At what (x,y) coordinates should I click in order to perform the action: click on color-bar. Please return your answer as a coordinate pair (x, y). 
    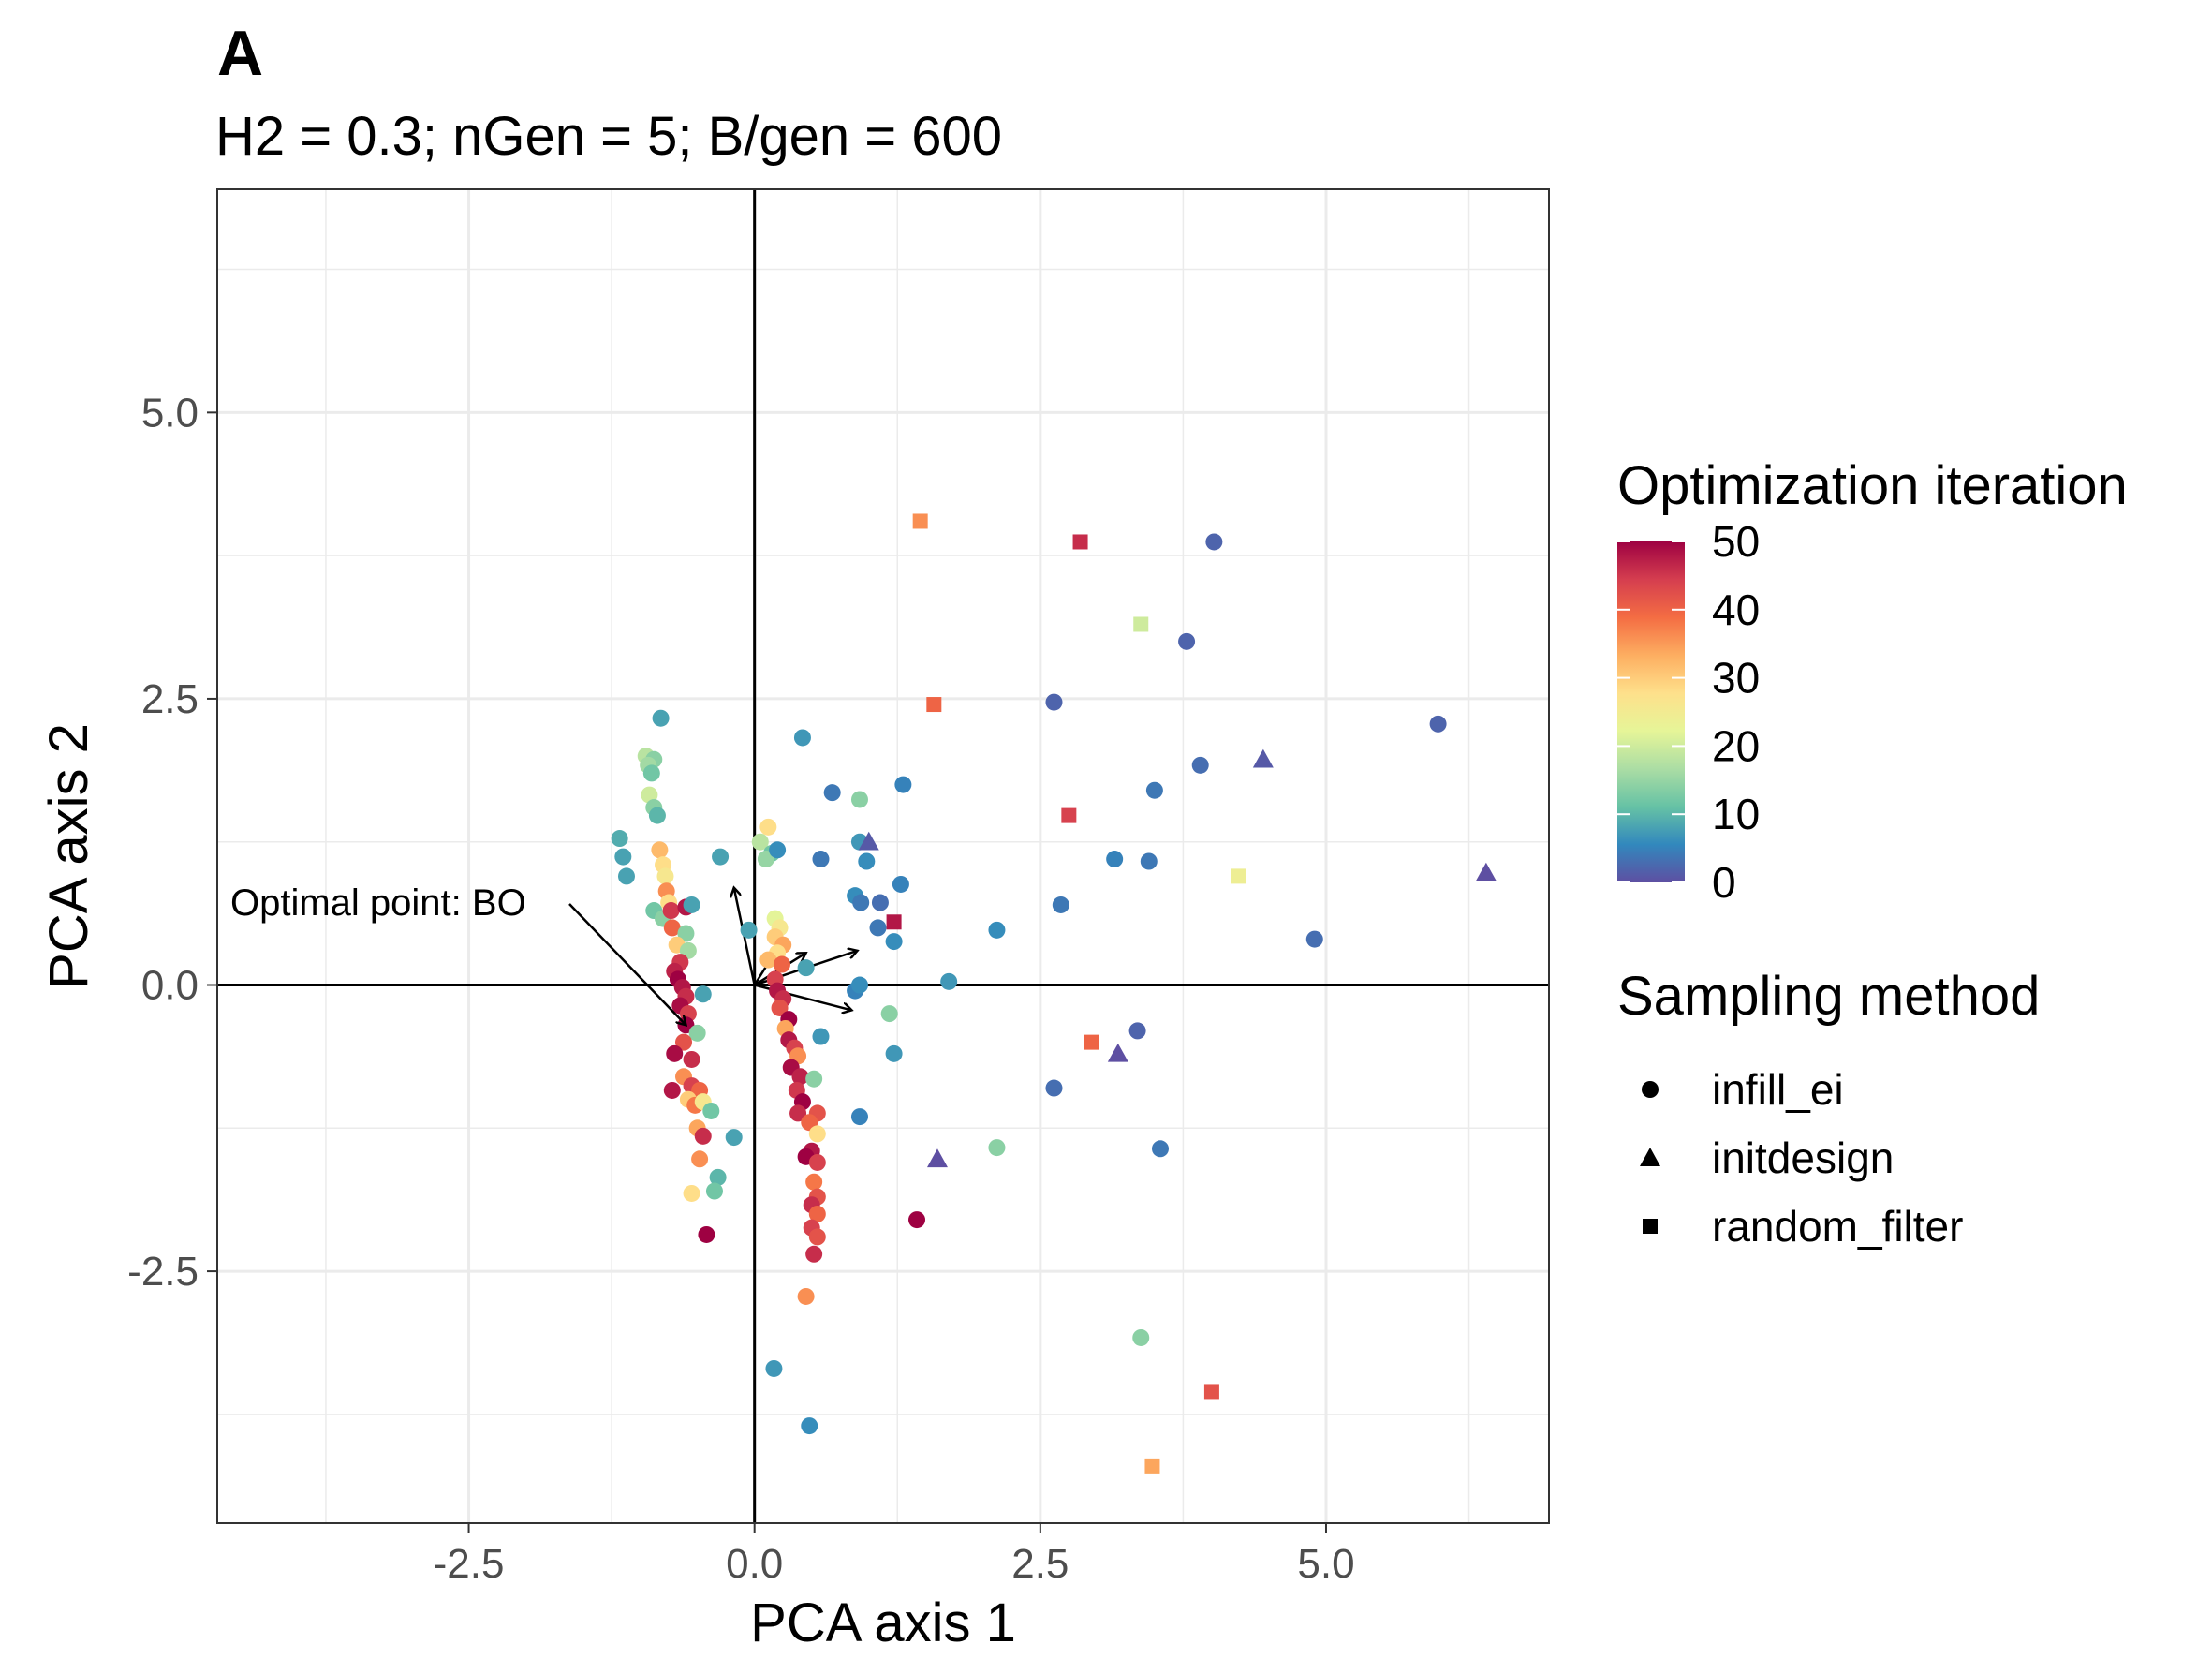
    Looking at the image, I should click on (1651, 712).